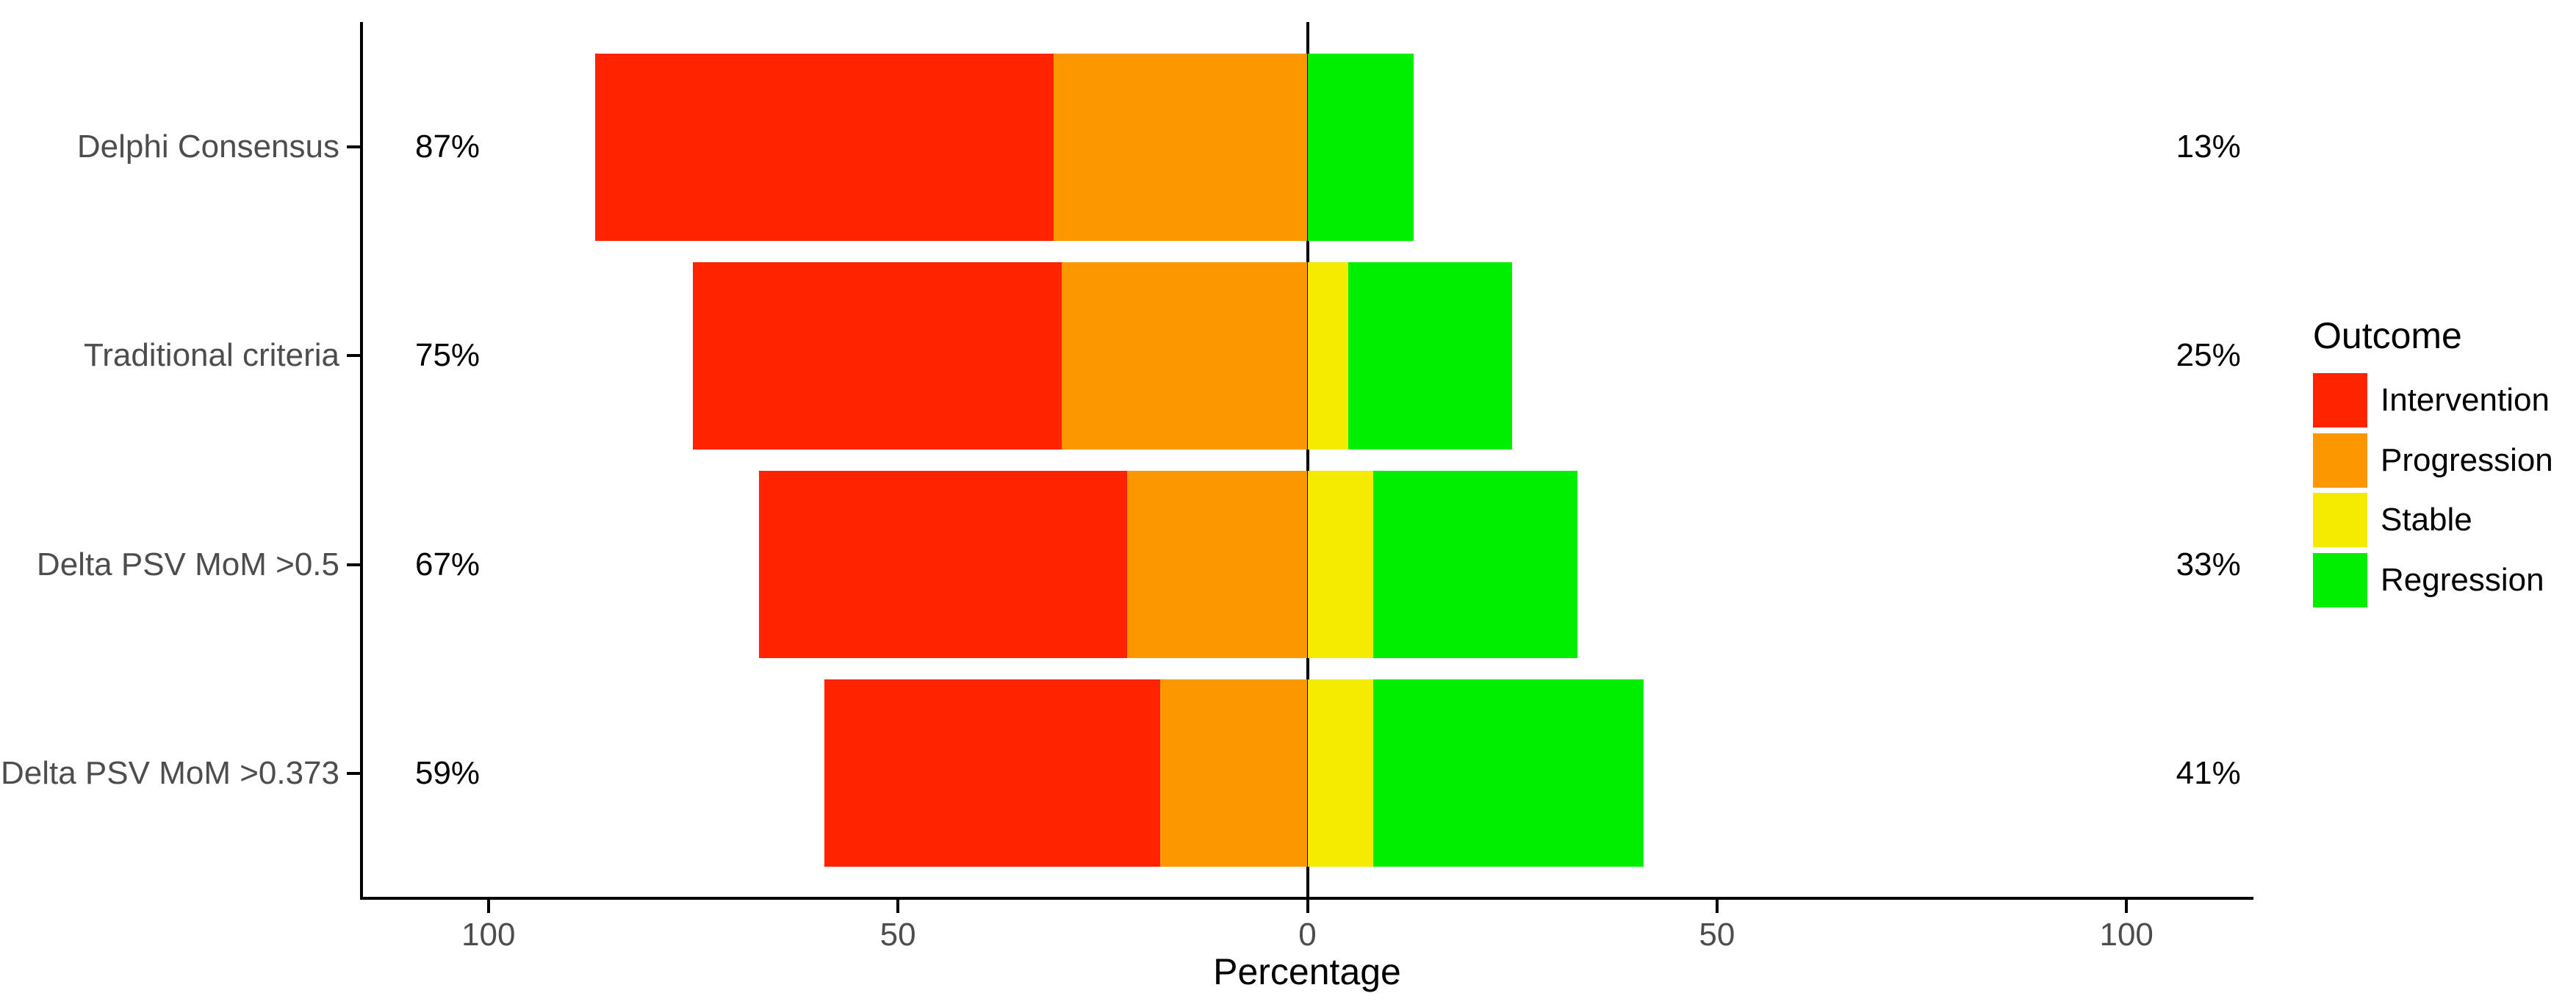 This screenshot has height=1007, width=2576. Describe the element at coordinates (2208, 772) in the screenshot. I see `right-total-label: 41%` at that location.